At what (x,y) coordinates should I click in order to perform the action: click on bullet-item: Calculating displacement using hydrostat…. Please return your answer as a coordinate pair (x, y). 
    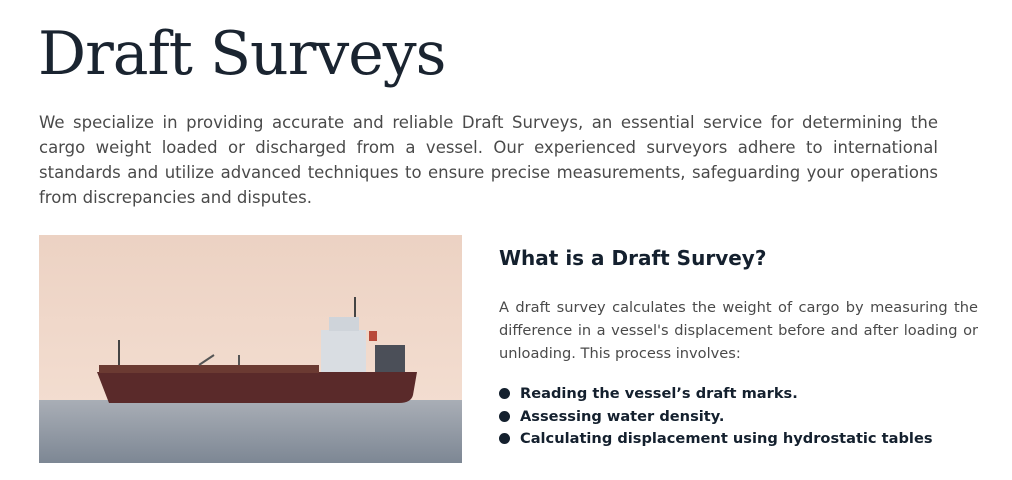
    Looking at the image, I should click on (716, 439).